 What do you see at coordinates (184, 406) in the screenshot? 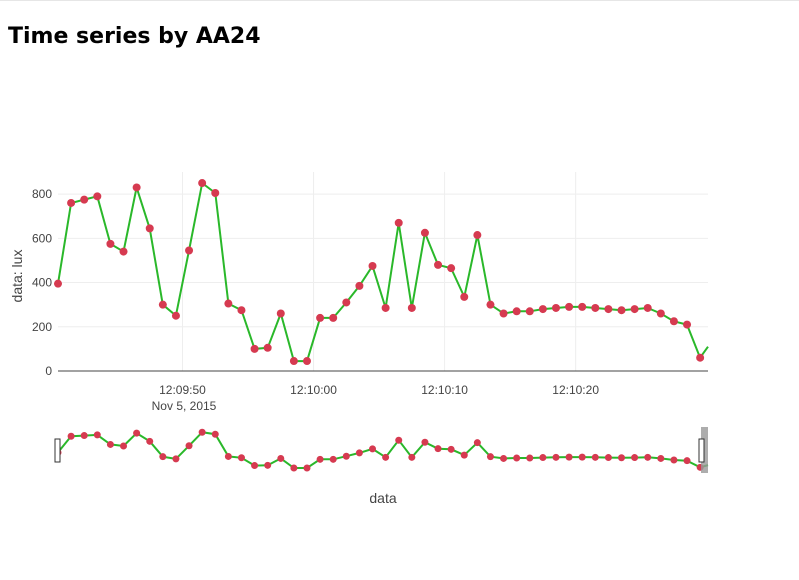
I see `x-date-label: Nov 5, 2015` at bounding box center [184, 406].